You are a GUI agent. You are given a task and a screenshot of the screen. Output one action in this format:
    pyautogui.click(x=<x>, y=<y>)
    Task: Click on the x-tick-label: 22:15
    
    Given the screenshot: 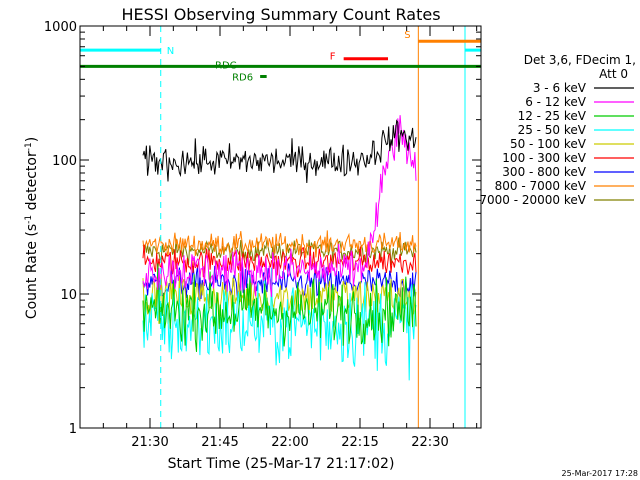 What is the action you would take?
    pyautogui.click(x=359, y=442)
    